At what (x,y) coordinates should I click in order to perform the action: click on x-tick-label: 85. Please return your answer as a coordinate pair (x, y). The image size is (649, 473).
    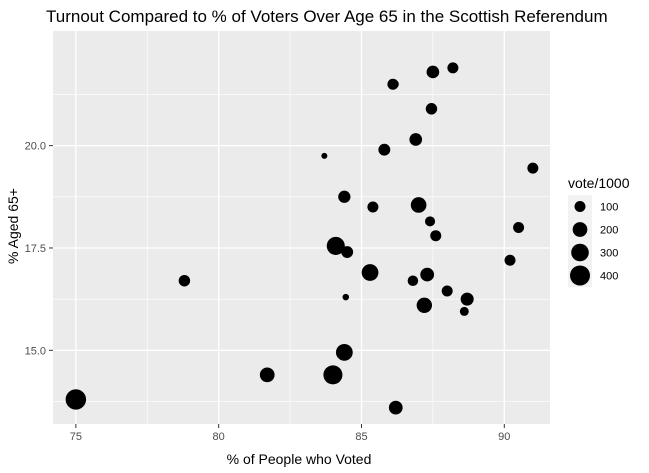
    Looking at the image, I should click on (361, 437).